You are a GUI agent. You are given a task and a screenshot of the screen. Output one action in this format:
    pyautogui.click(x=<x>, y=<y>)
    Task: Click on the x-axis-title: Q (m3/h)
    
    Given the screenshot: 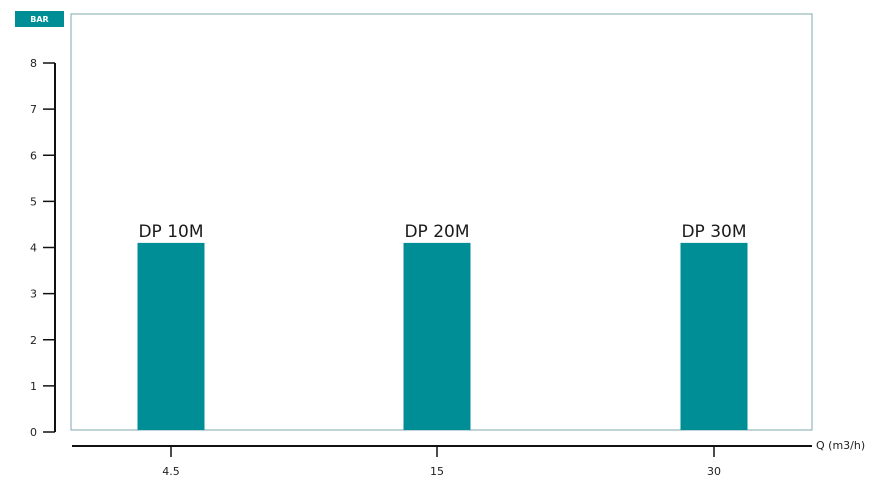 What is the action you would take?
    pyautogui.click(x=840, y=445)
    